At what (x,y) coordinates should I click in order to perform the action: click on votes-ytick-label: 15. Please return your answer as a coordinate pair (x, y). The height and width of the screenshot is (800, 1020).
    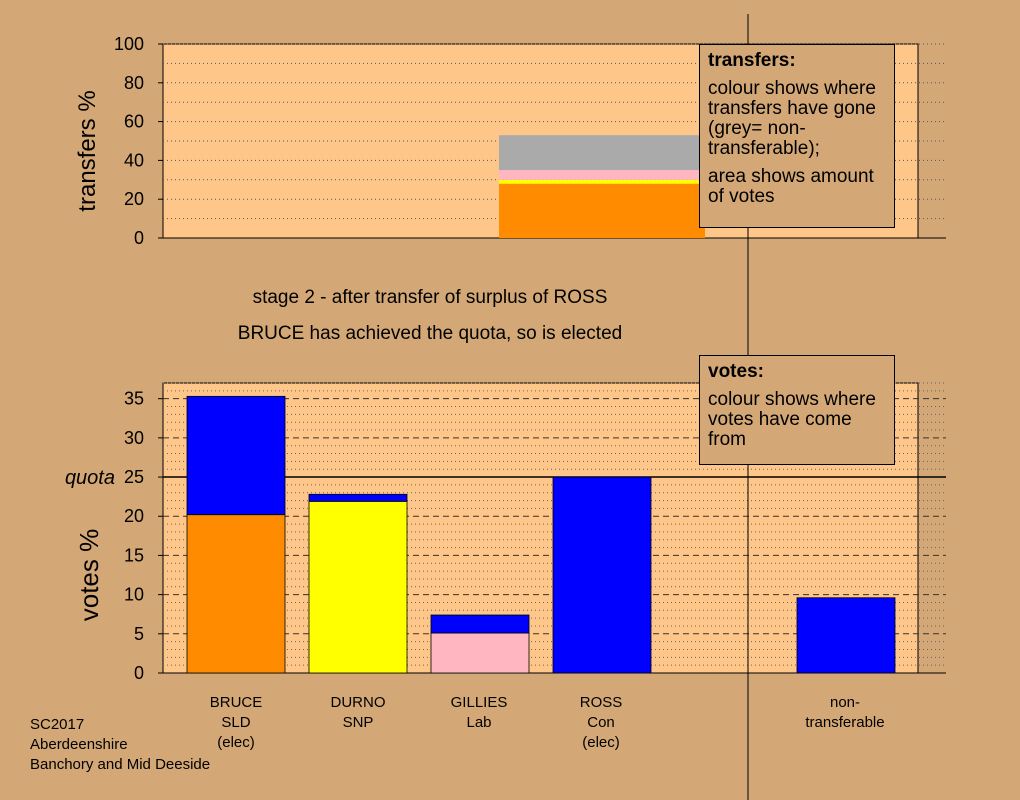
    Looking at the image, I should click on (134, 555).